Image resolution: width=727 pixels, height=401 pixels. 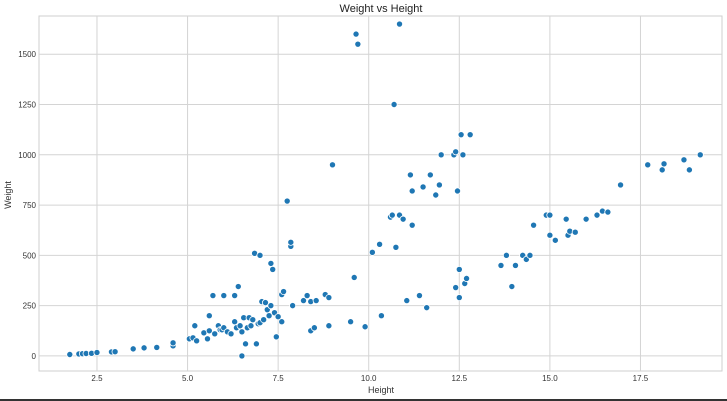 I want to click on y-tick-label: 750, so click(x=30, y=205).